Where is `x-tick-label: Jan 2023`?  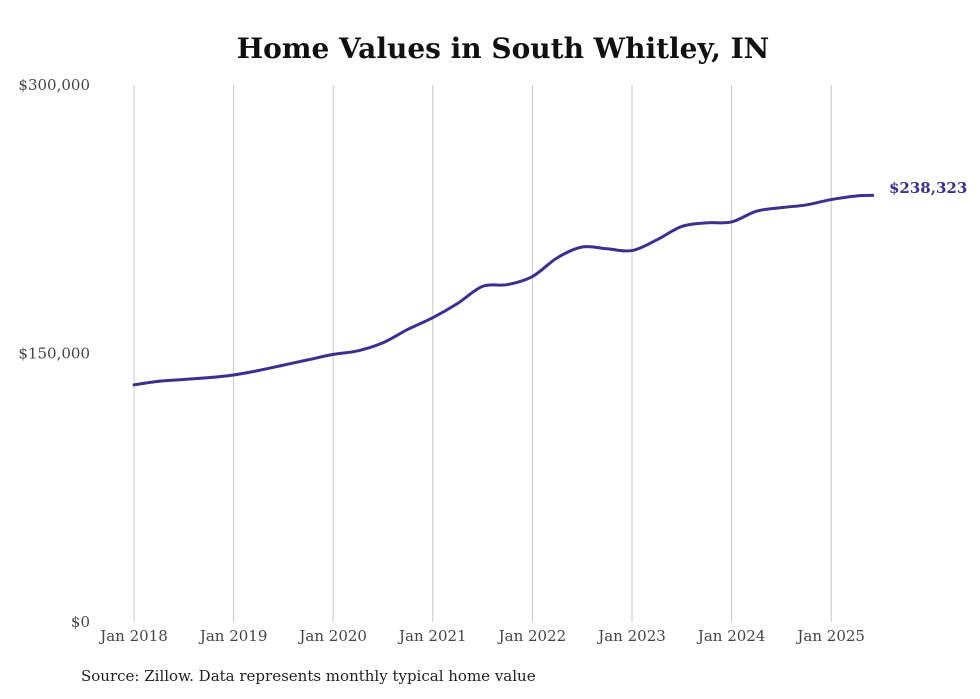 x-tick-label: Jan 2023 is located at coordinates (631, 636).